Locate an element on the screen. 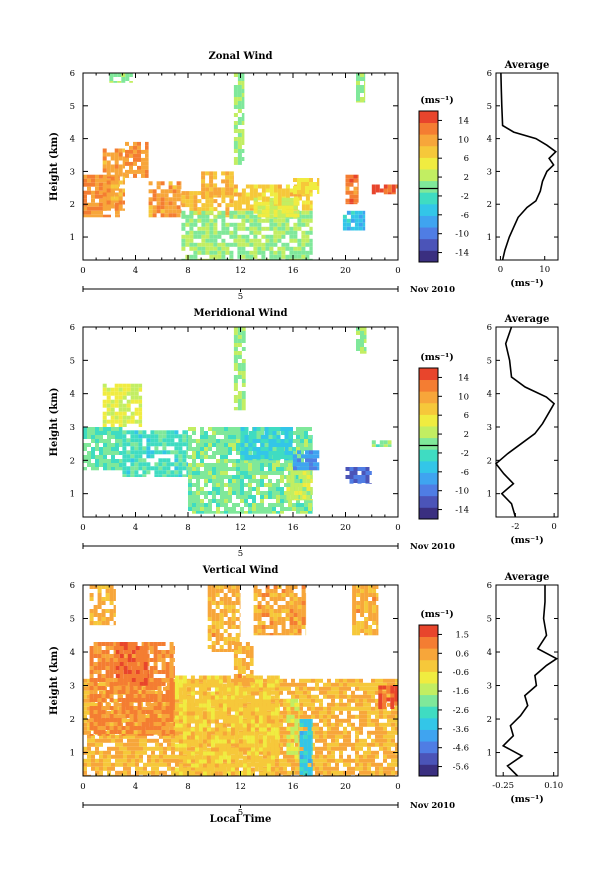 Image resolution: width=615 pixels, height=873 pixels. profile-y-tick-label: 6 is located at coordinates (489, 74).